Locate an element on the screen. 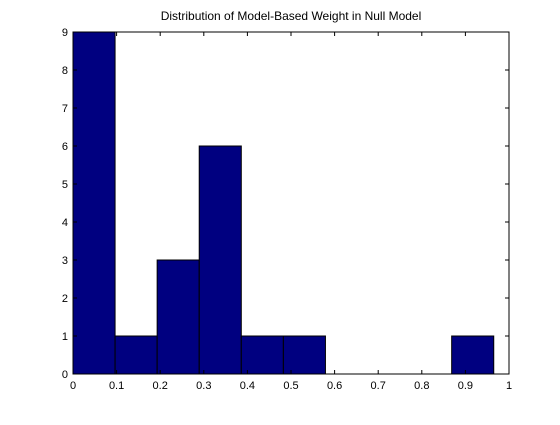 This screenshot has height=425, width=560. x-tick-label-1: 0.1 is located at coordinates (116, 386).